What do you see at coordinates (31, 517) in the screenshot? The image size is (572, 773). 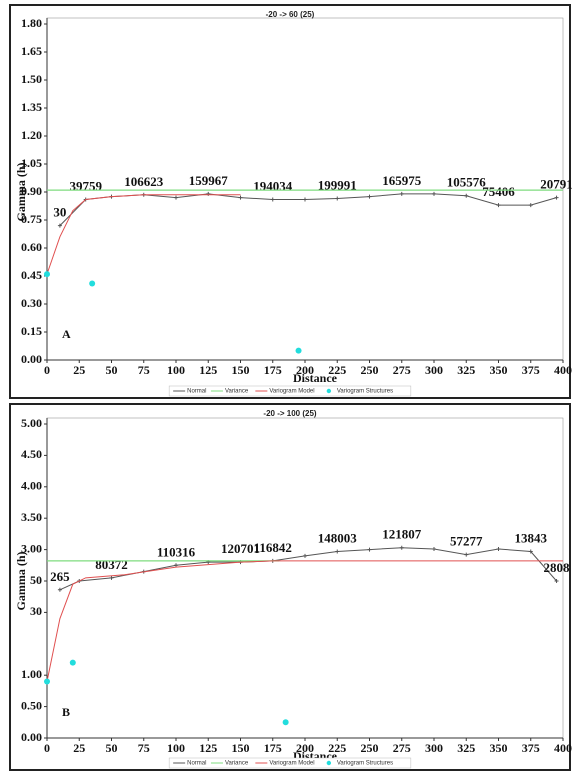 I see `y-tick-label: 3.50` at bounding box center [31, 517].